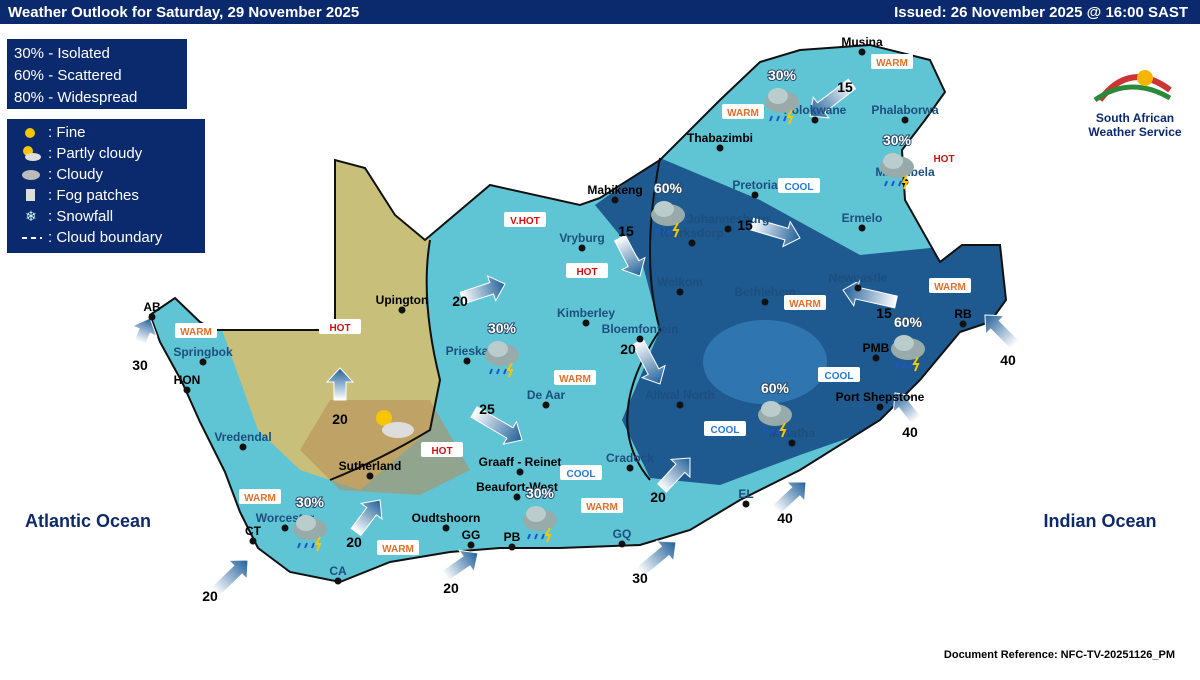  I want to click on place: PB, so click(512, 537).